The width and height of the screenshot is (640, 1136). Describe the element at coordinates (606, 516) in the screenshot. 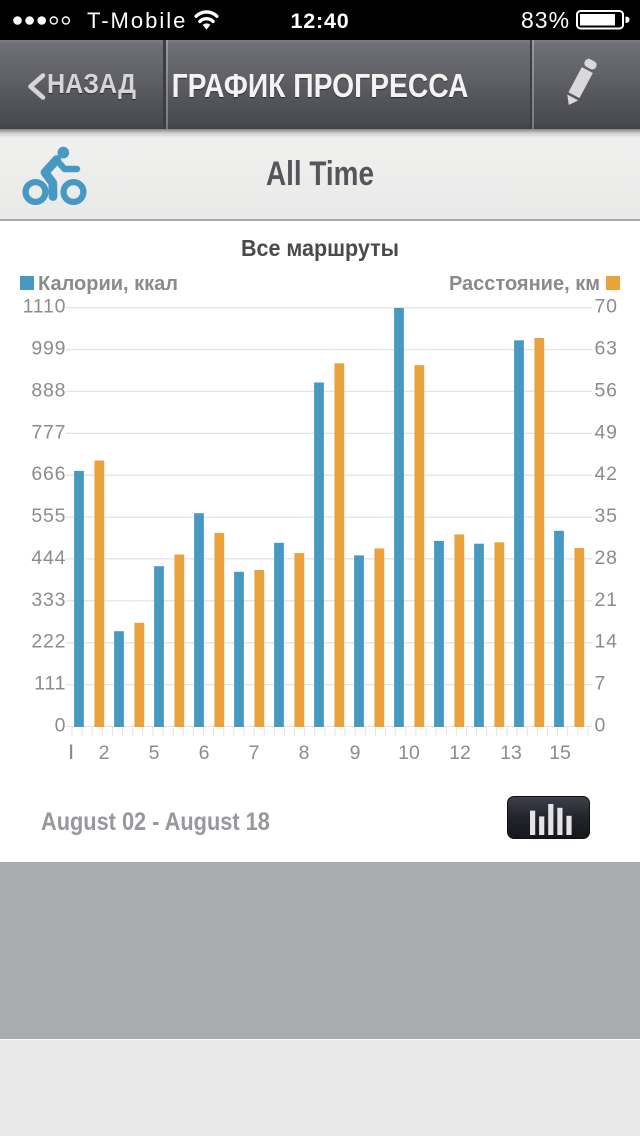

I see `svg-text: 35` at that location.